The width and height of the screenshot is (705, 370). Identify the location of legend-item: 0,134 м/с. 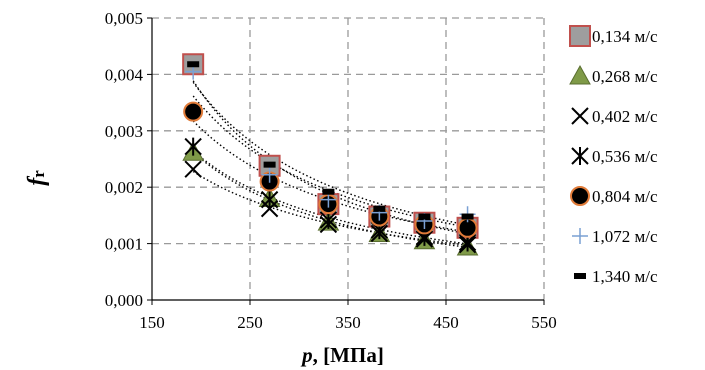
(613, 36).